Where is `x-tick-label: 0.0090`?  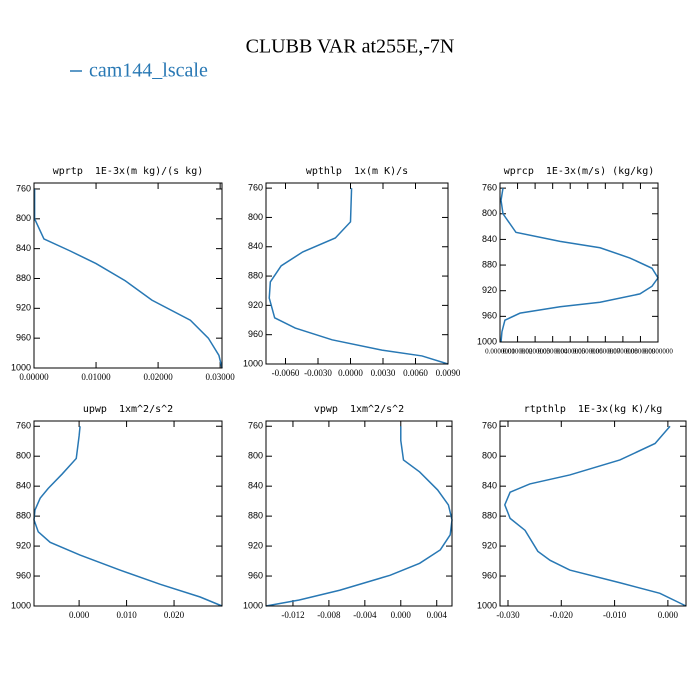
x-tick-label: 0.0090 is located at coordinates (448, 373).